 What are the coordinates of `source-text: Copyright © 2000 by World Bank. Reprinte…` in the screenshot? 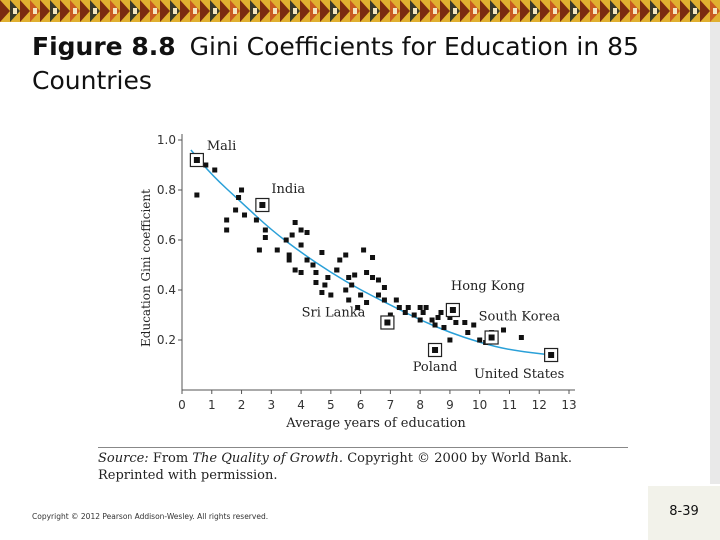 It's located at (335, 467).